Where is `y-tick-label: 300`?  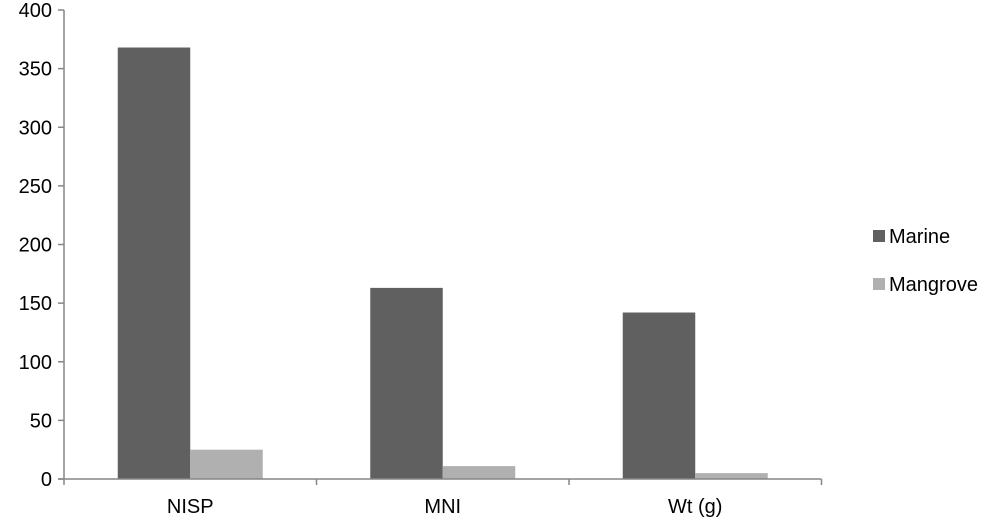
y-tick-label: 300 is located at coordinates (35, 128).